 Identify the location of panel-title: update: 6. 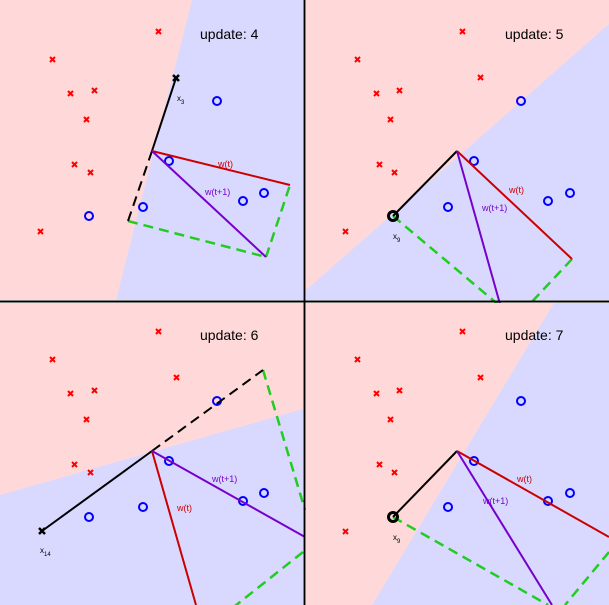
(229, 335).